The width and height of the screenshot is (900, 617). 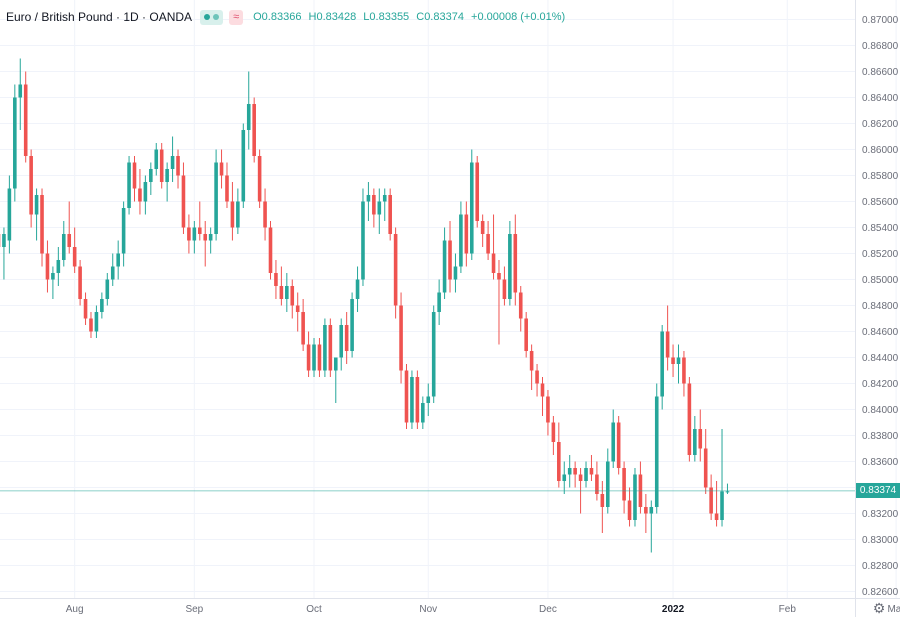 I want to click on chart-settings-gear-icon: ⚙, so click(x=879, y=608).